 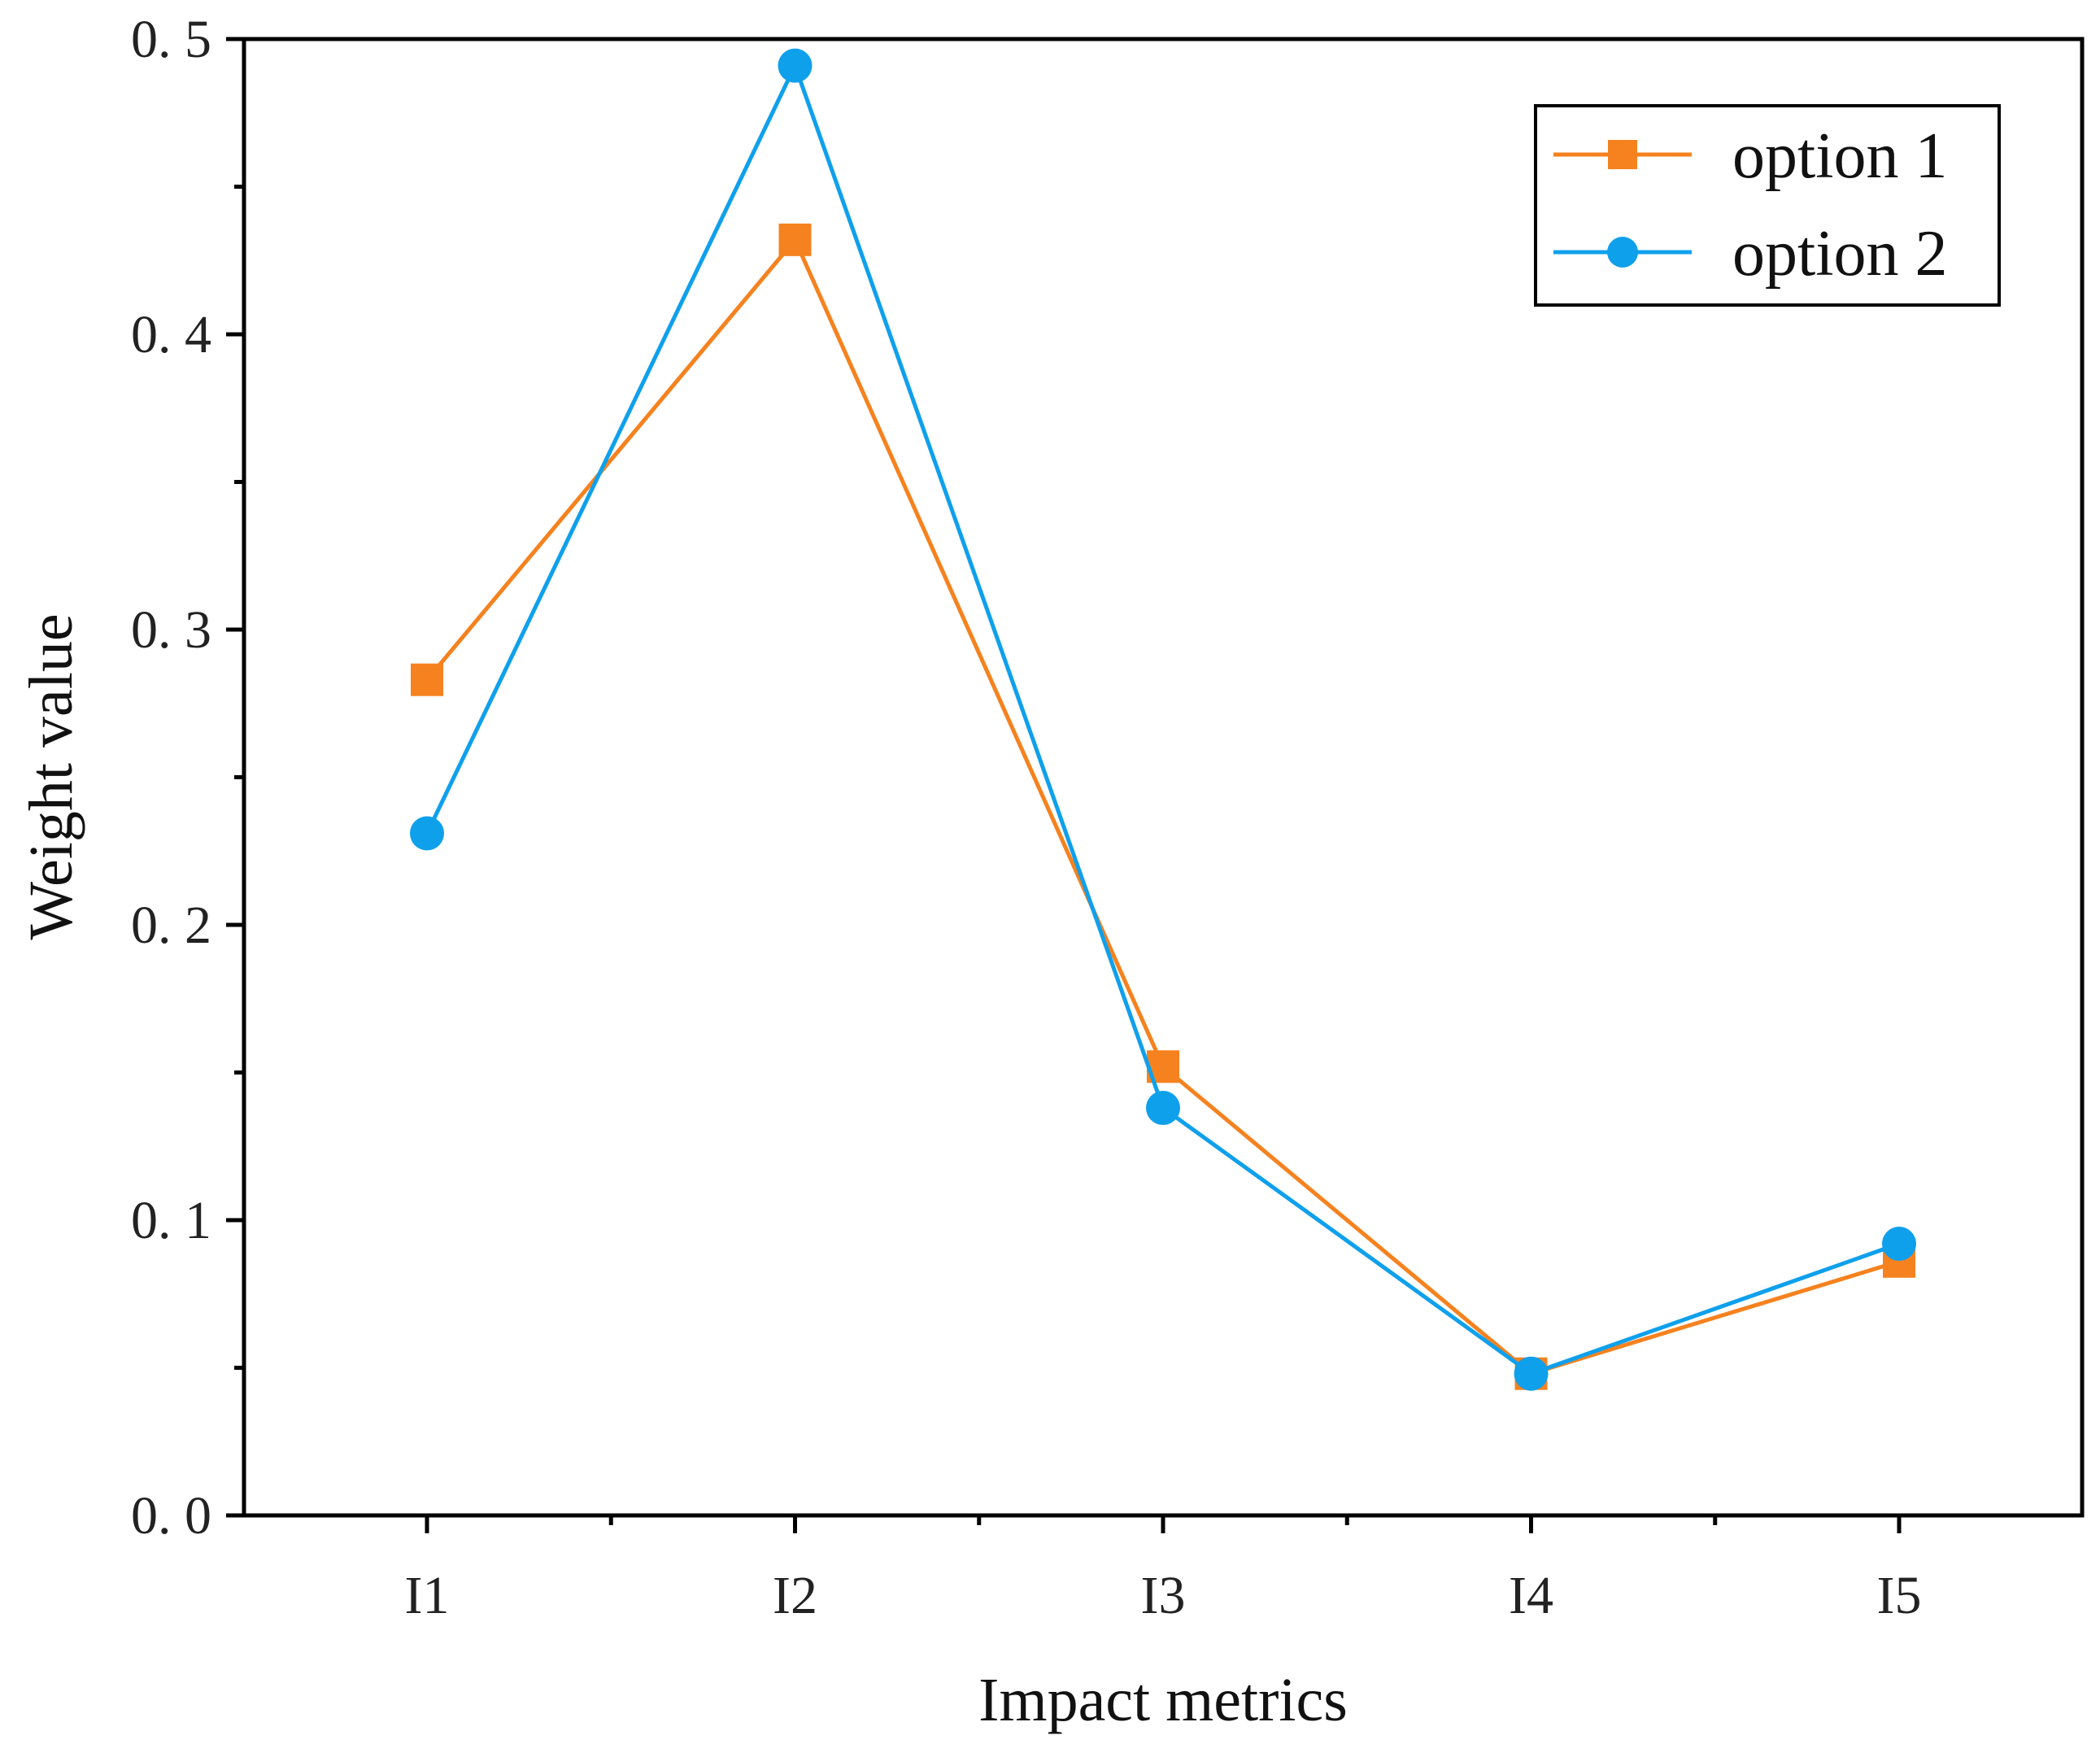 I want to click on y-tick-label: 0. 3, so click(x=171, y=630).